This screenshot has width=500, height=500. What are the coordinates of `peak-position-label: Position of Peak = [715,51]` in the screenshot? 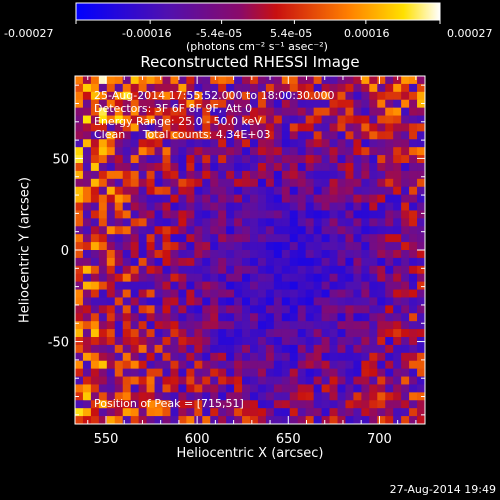 It's located at (169, 403).